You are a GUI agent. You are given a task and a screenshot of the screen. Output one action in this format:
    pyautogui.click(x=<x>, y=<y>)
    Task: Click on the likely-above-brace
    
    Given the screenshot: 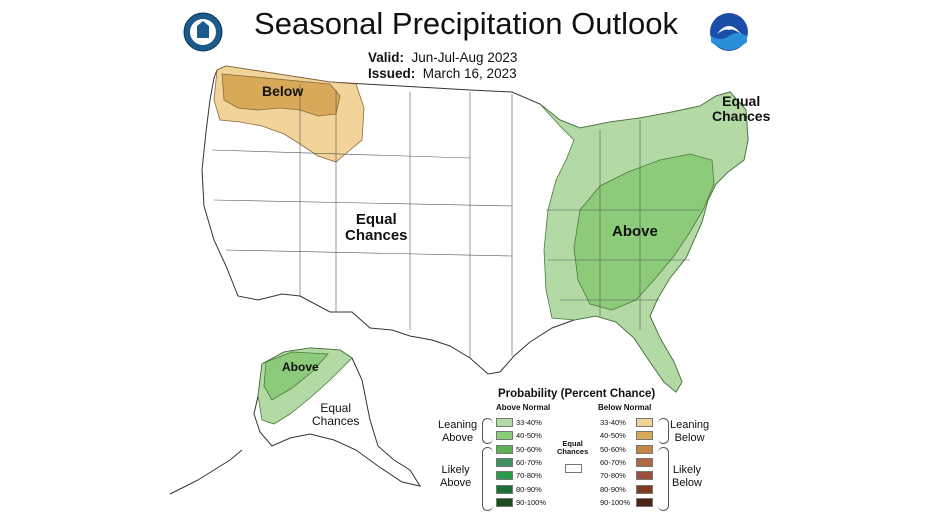 What is the action you would take?
    pyautogui.click(x=487, y=479)
    